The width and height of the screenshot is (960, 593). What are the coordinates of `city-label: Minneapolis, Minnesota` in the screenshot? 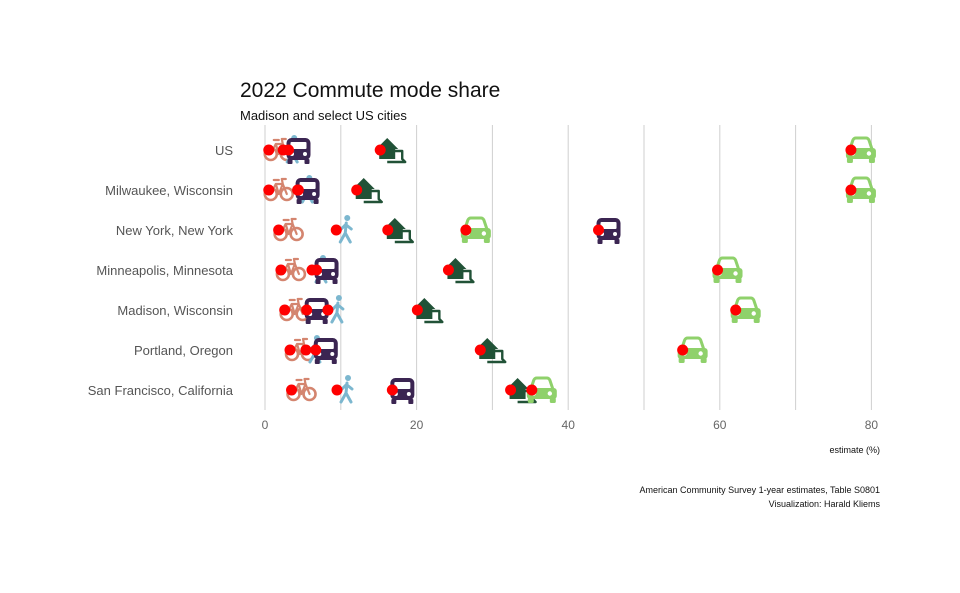 It's located at (164, 270).